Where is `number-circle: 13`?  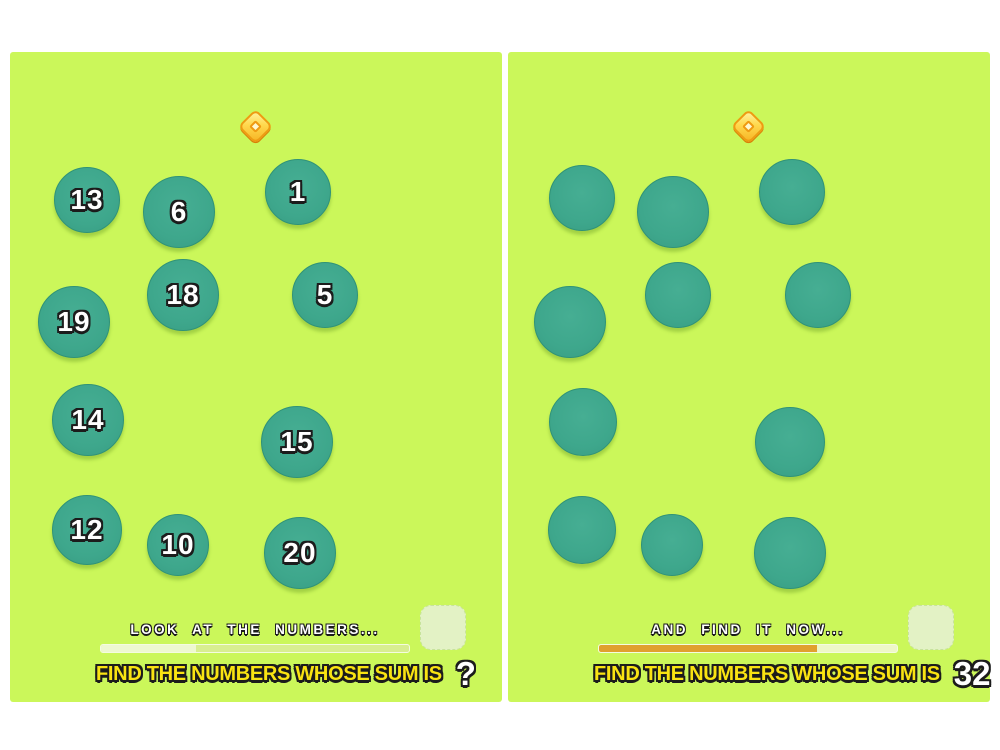
number-circle: 13 is located at coordinates (87, 200).